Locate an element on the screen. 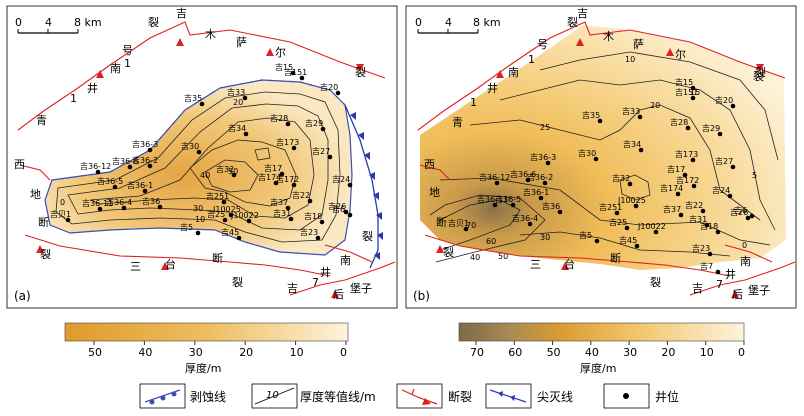  well-wells-b-7: 吉34 is located at coordinates (633, 146).